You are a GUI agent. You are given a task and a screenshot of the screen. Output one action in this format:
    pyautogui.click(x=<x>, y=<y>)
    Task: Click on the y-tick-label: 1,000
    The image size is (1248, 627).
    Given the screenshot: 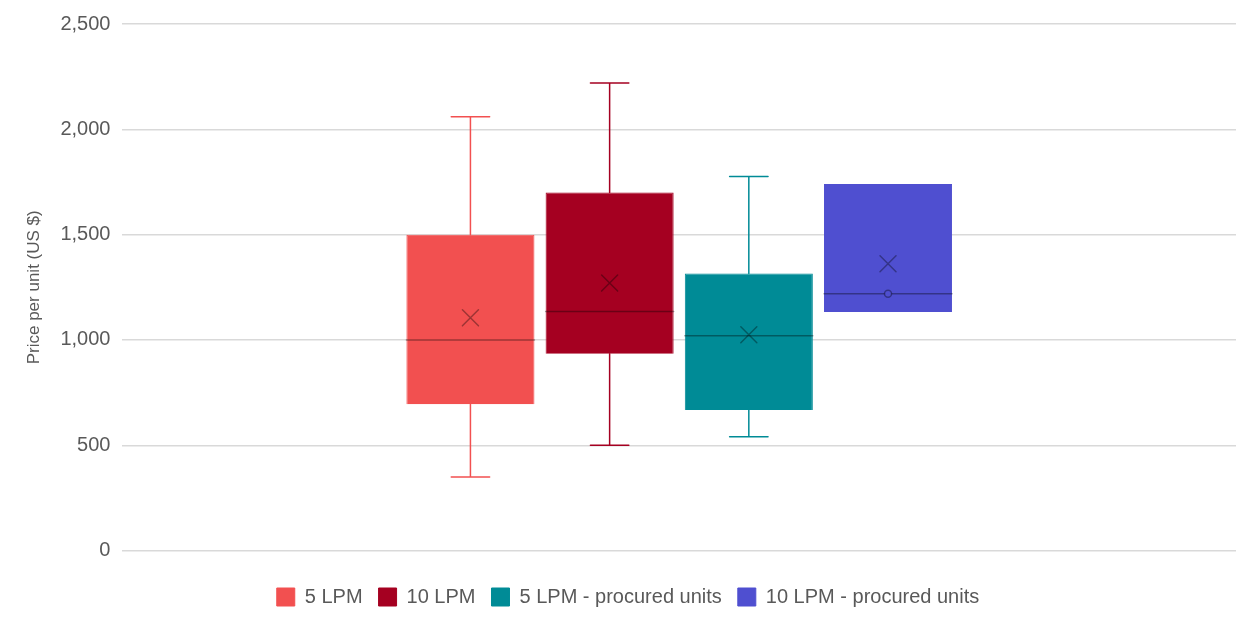 What is the action you would take?
    pyautogui.click(x=85, y=338)
    